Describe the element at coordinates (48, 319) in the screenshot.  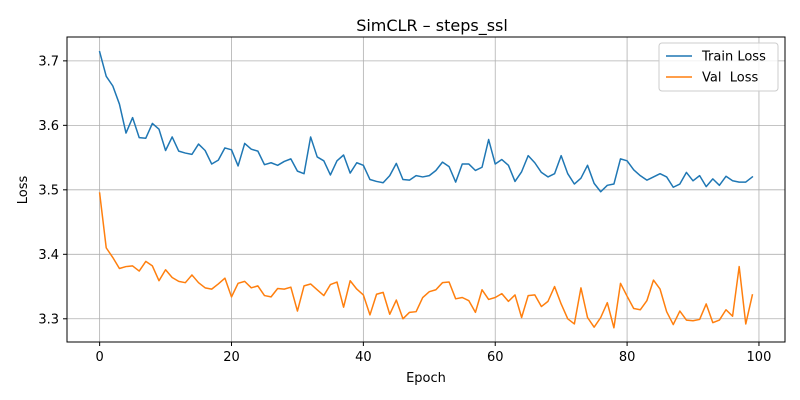
I see `y-tick-label: 3.3` at that location.